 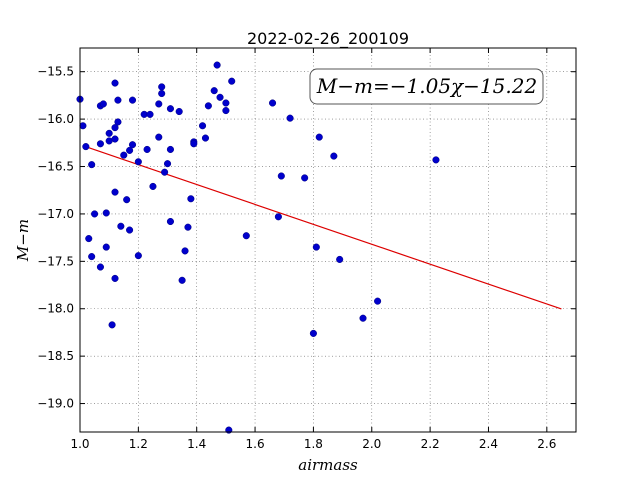 I want to click on y-tick-label: −15.5, so click(x=55, y=72).